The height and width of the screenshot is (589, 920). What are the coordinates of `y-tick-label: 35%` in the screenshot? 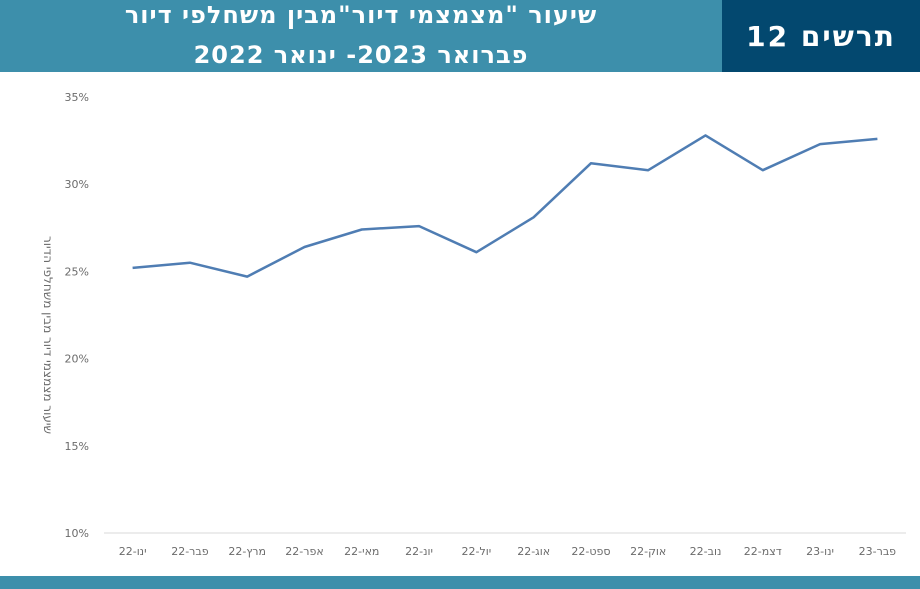 It's located at (77, 97).